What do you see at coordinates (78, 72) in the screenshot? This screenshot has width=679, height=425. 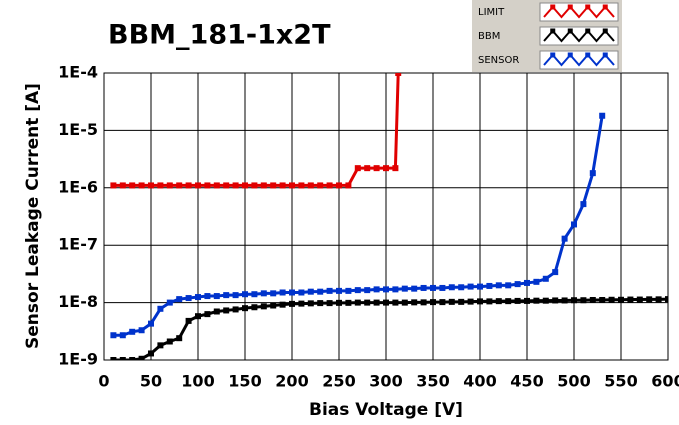 I see `y-tick-label: 1E-4` at bounding box center [78, 72].